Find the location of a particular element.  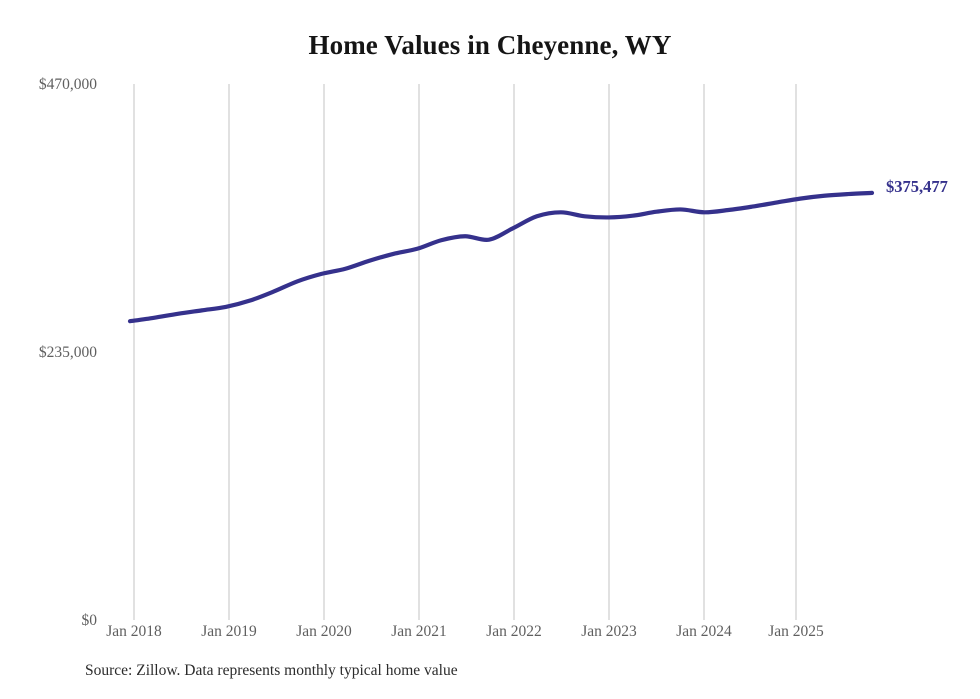

y-axis-tick-0: $0 is located at coordinates (89, 620).